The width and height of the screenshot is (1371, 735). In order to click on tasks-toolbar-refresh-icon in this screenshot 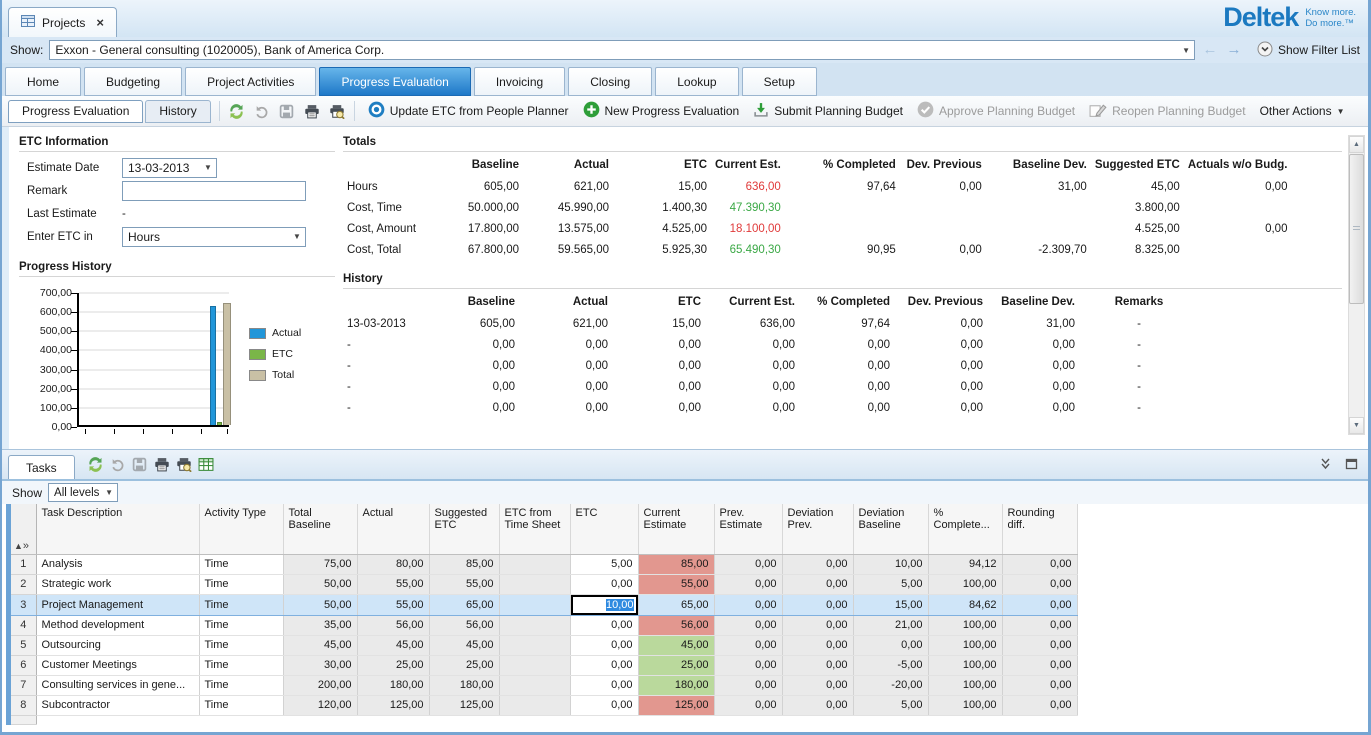, I will do `click(96, 464)`.